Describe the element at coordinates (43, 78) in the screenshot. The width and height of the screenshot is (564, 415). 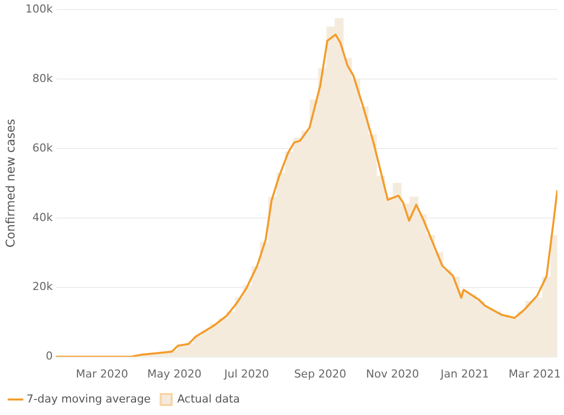
I see `y-tick-label: 80k` at that location.